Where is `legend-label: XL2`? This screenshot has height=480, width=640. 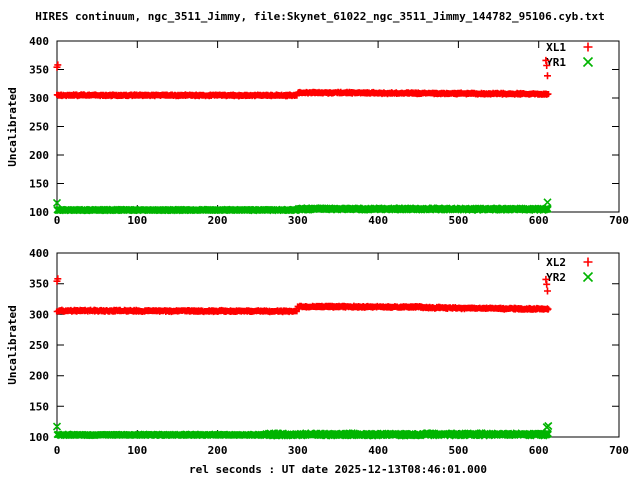
legend-label: XL2 is located at coordinates (556, 262).